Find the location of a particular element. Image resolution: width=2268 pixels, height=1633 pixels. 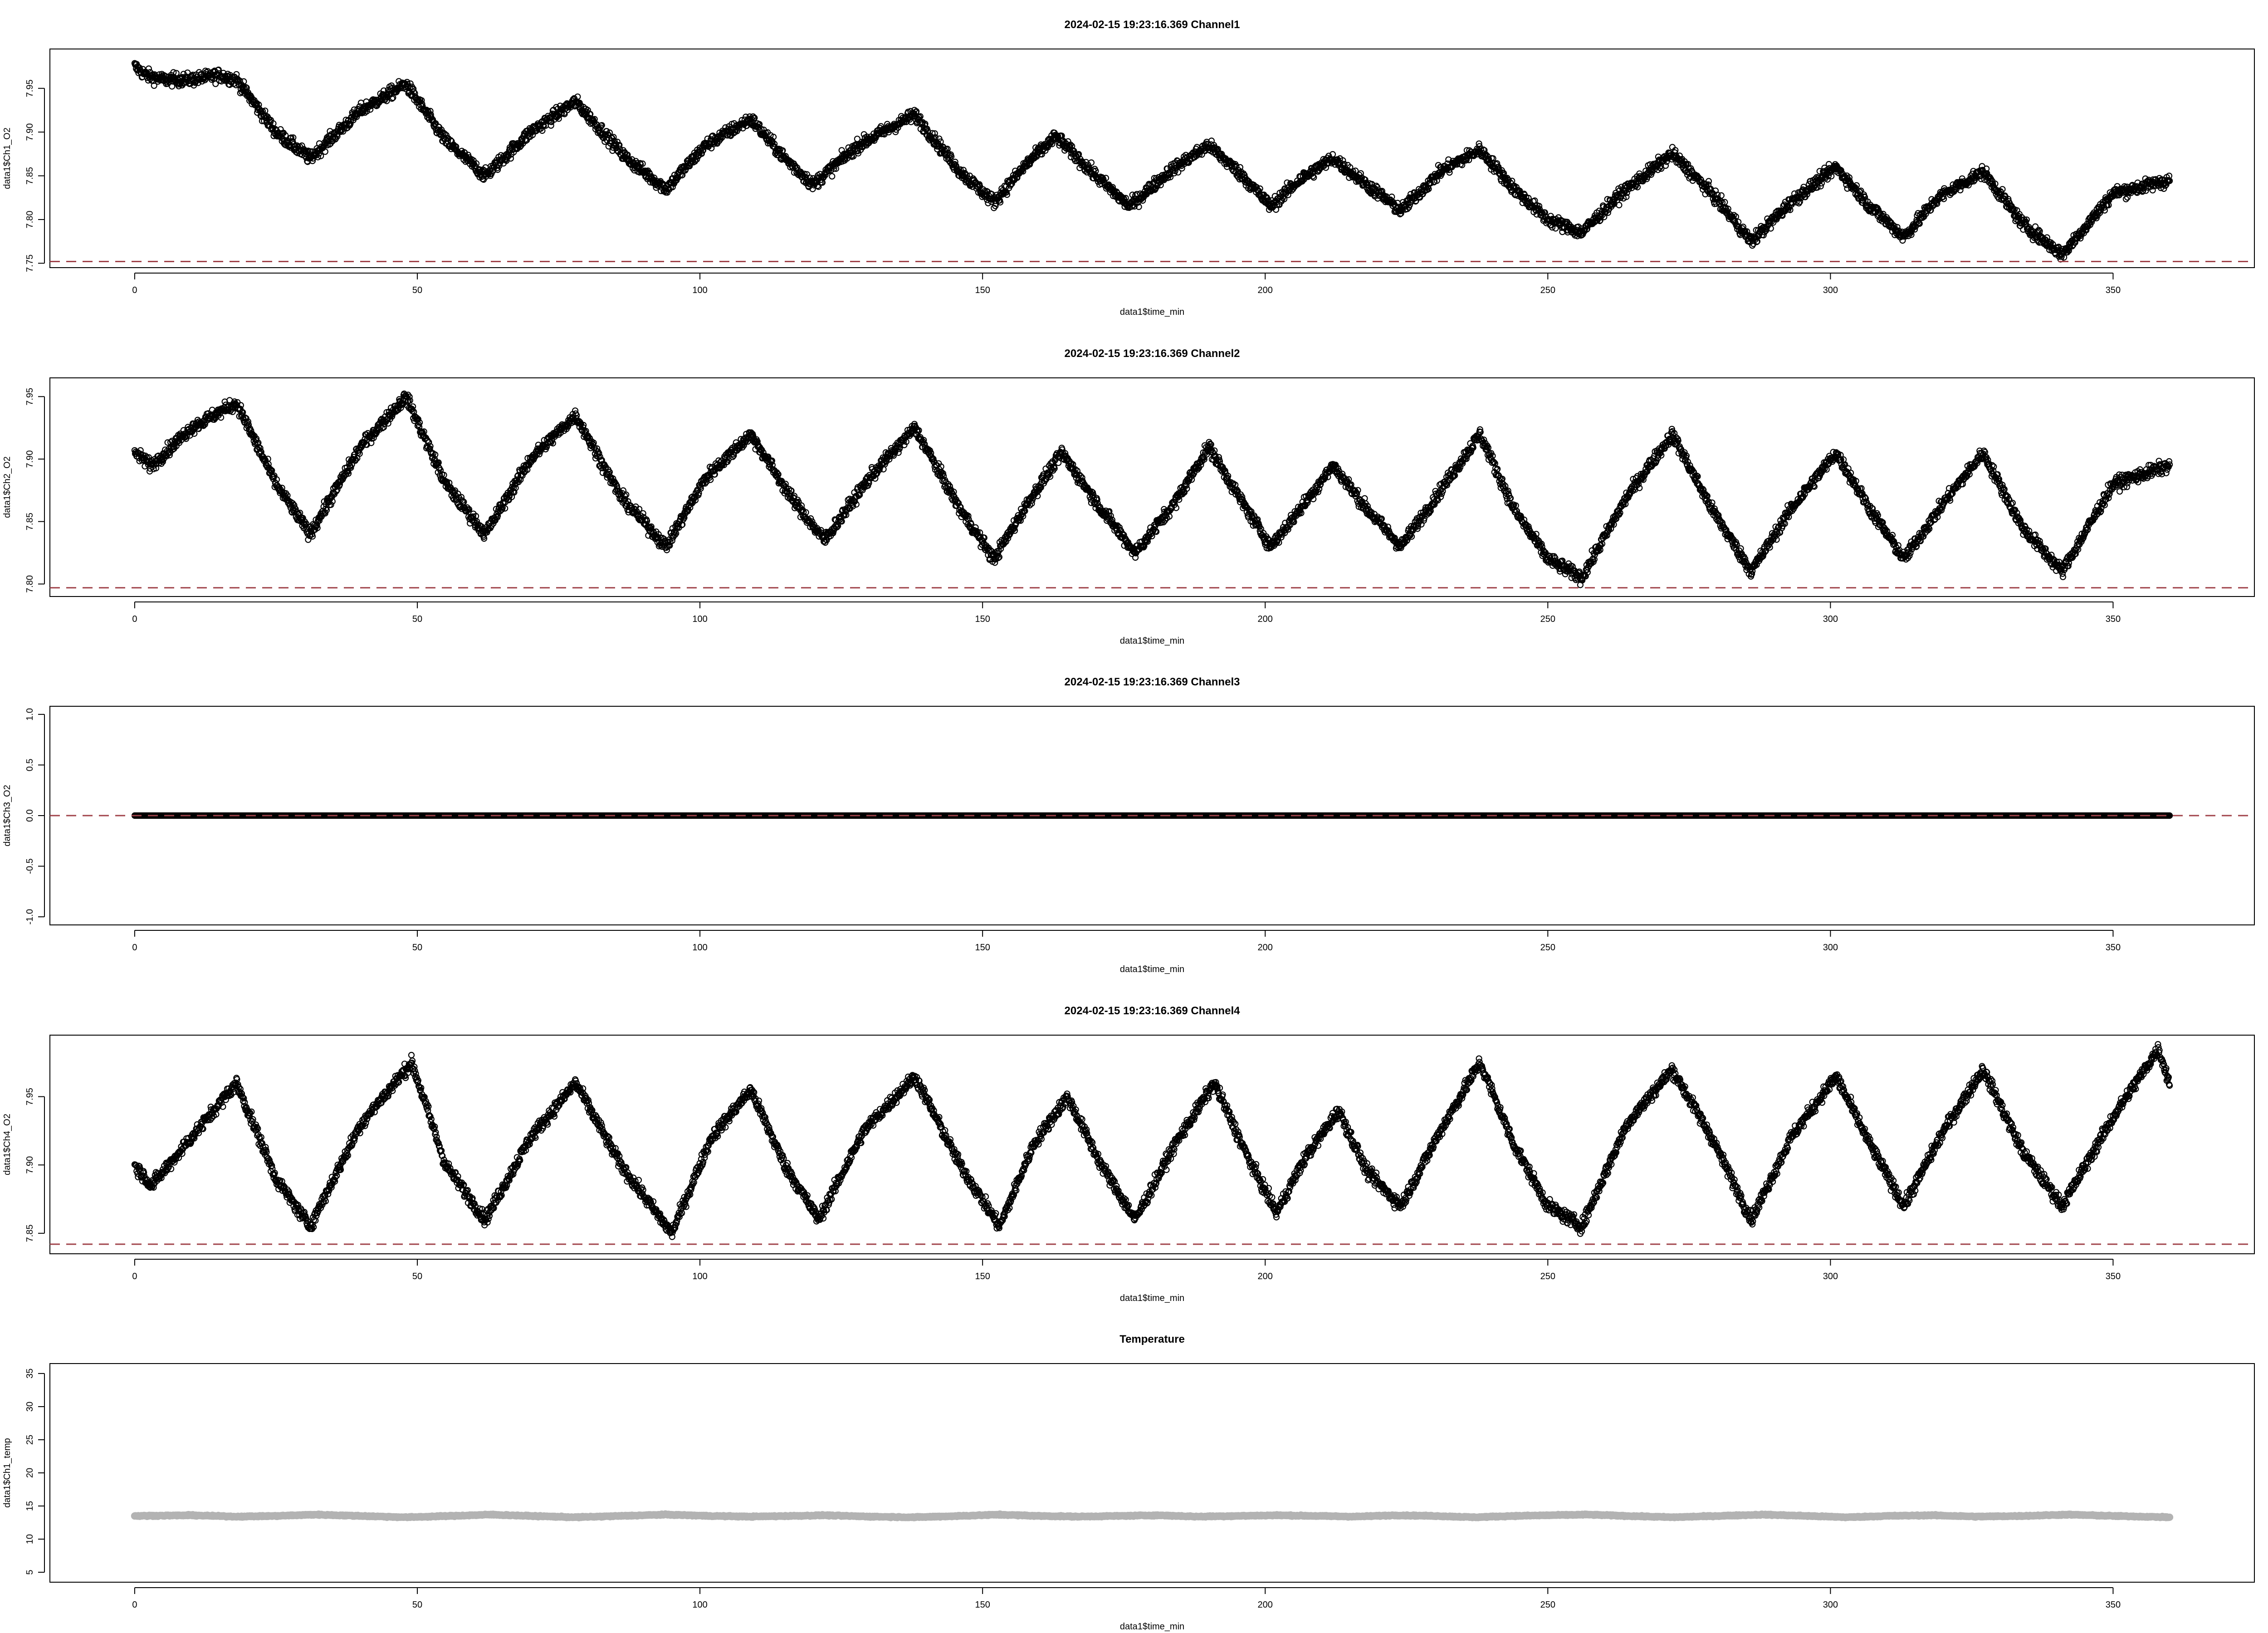

y-tick-label: 7.90 is located at coordinates (30, 132).